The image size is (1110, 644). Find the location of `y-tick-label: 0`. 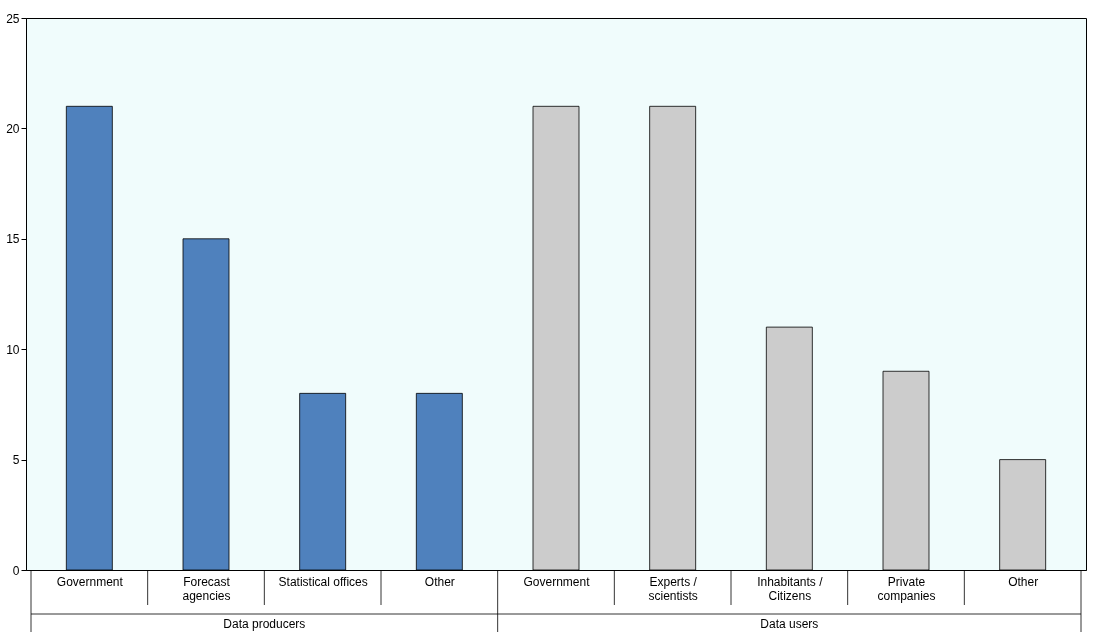

y-tick-label: 0 is located at coordinates (16, 570).